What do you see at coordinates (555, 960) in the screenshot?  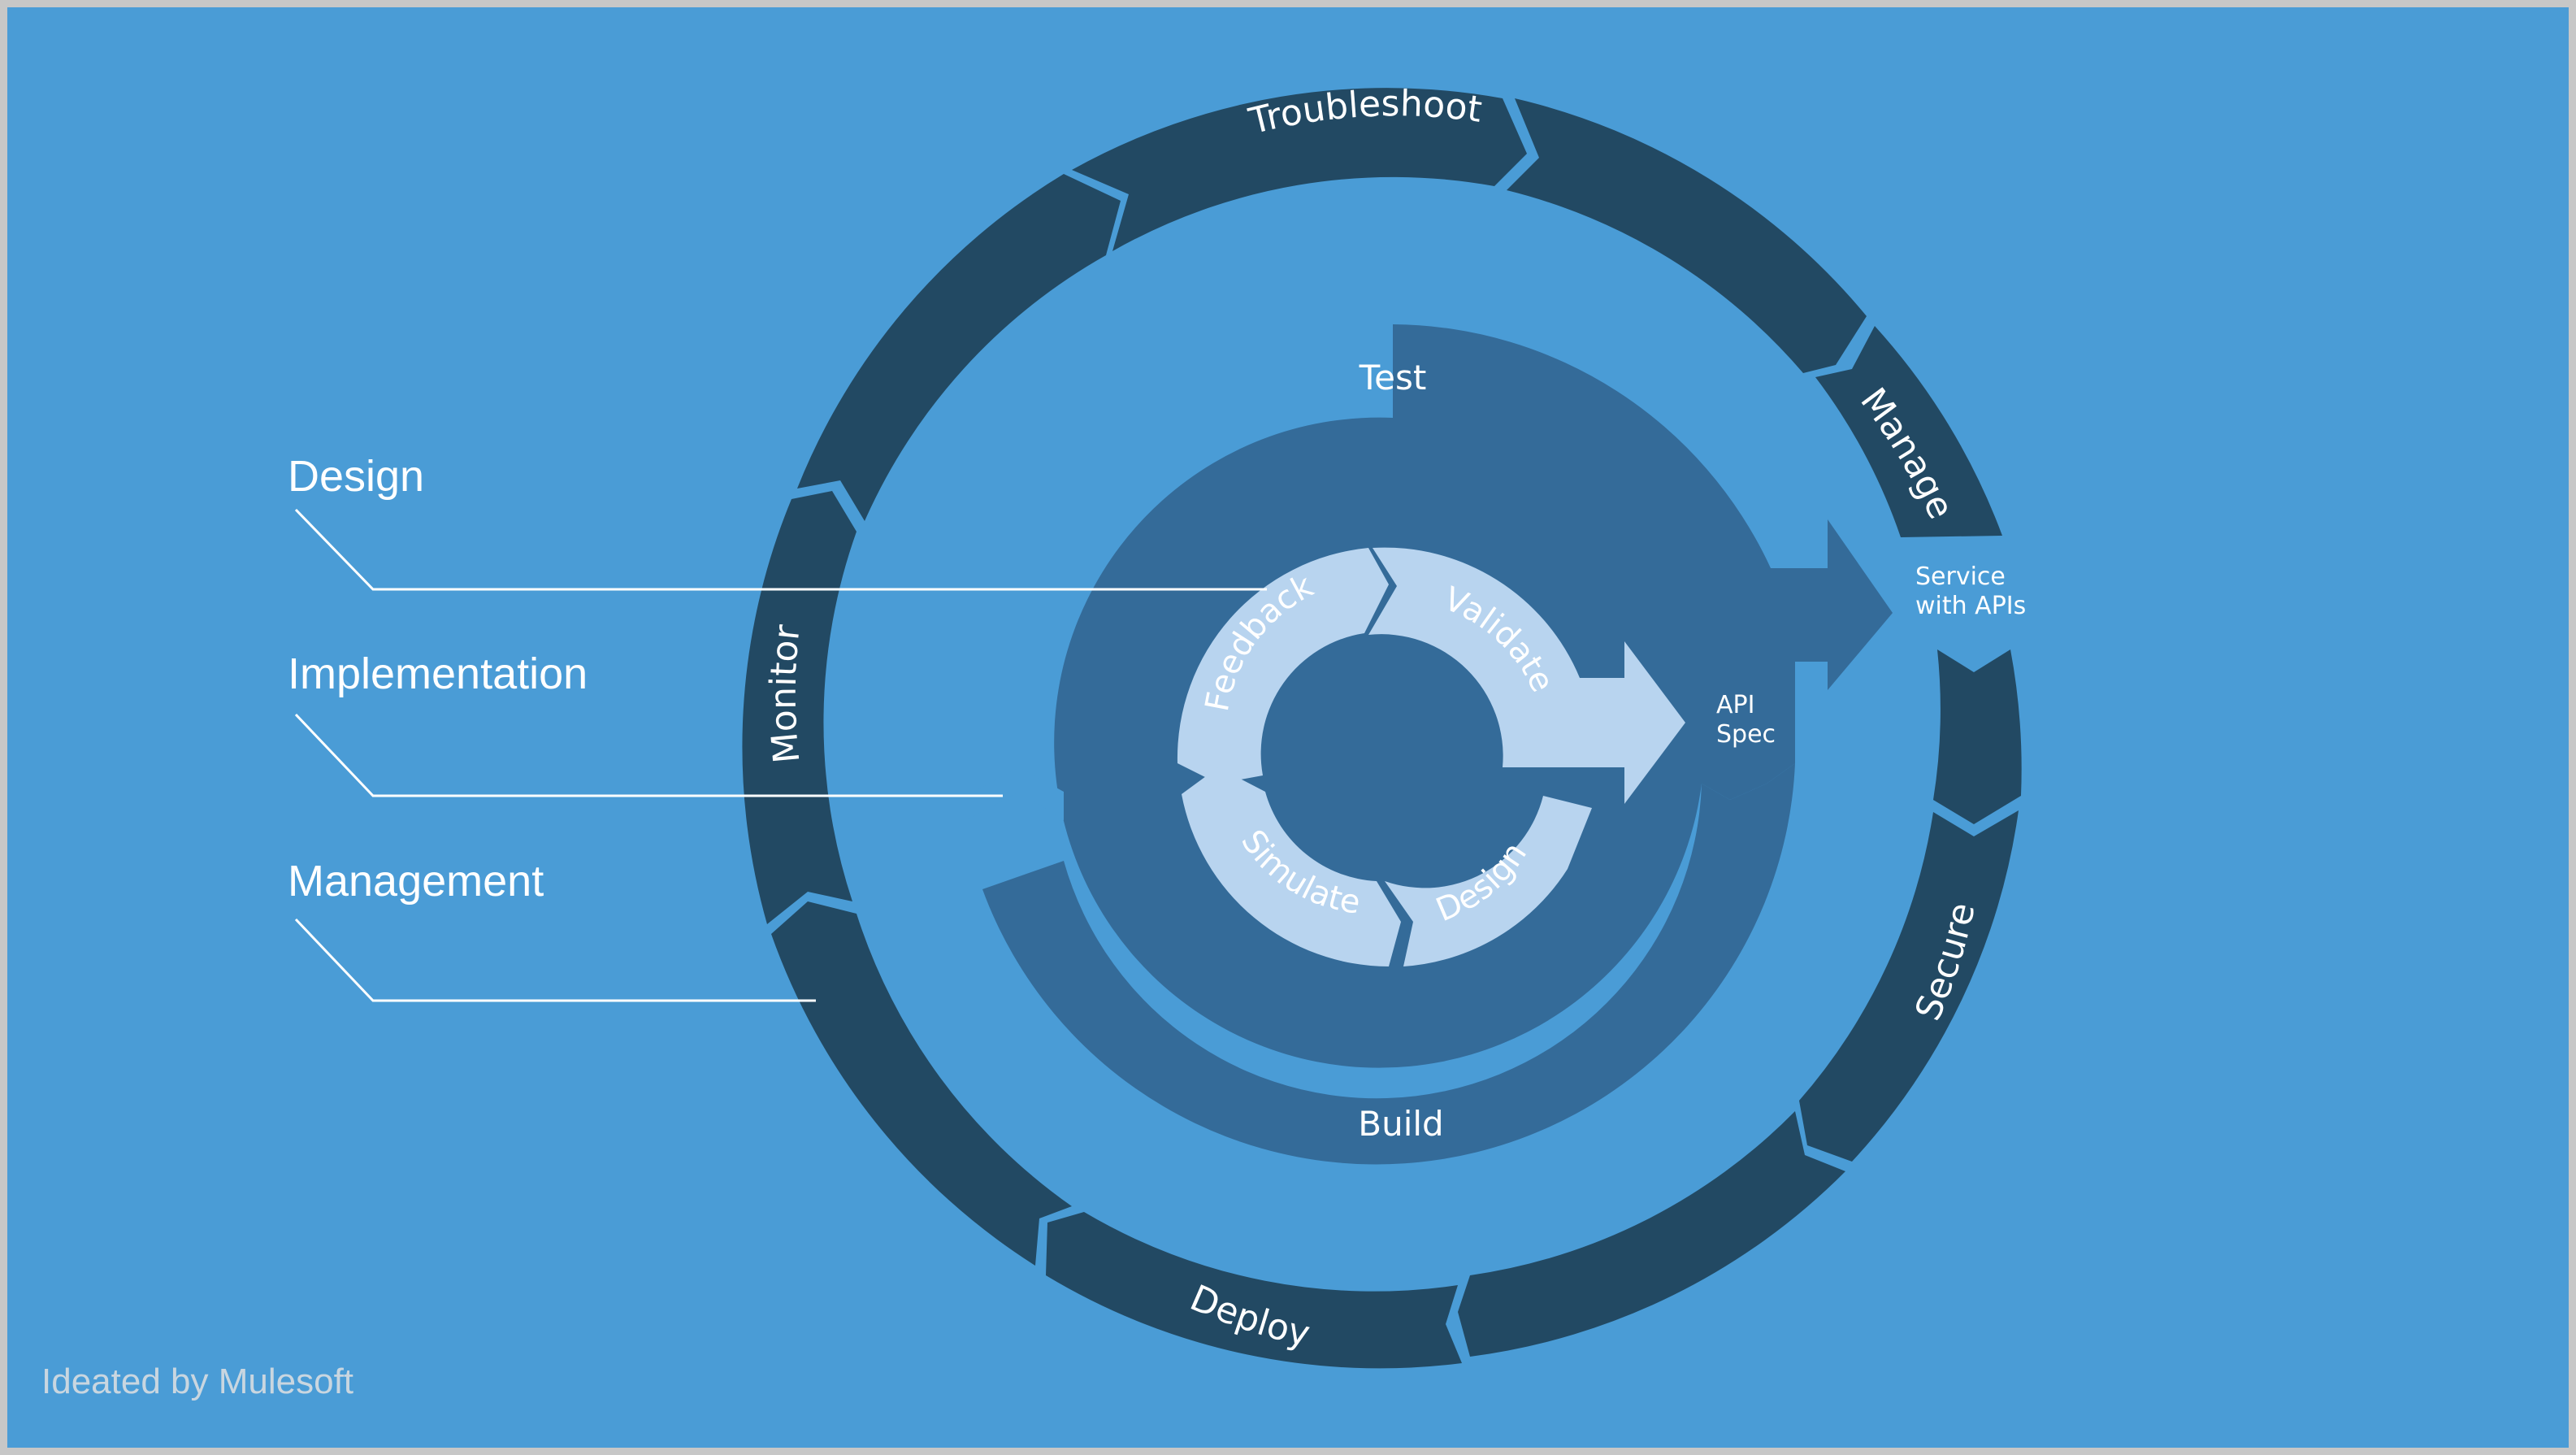 I see `leader-management` at bounding box center [555, 960].